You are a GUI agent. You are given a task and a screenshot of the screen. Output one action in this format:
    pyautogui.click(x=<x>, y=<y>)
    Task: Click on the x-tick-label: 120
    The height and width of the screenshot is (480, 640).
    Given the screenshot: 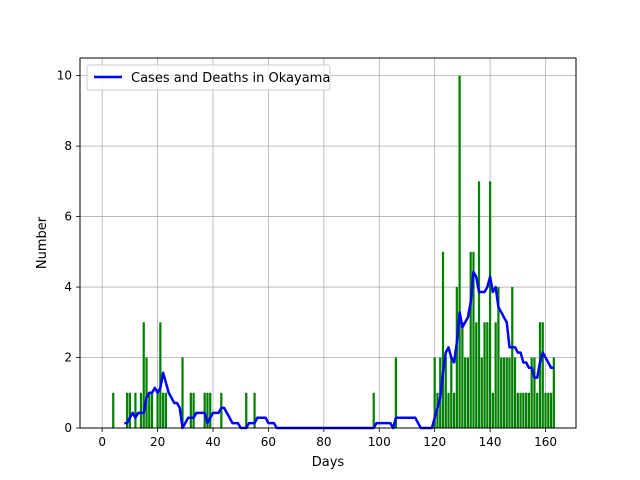 What is the action you would take?
    pyautogui.click(x=434, y=442)
    